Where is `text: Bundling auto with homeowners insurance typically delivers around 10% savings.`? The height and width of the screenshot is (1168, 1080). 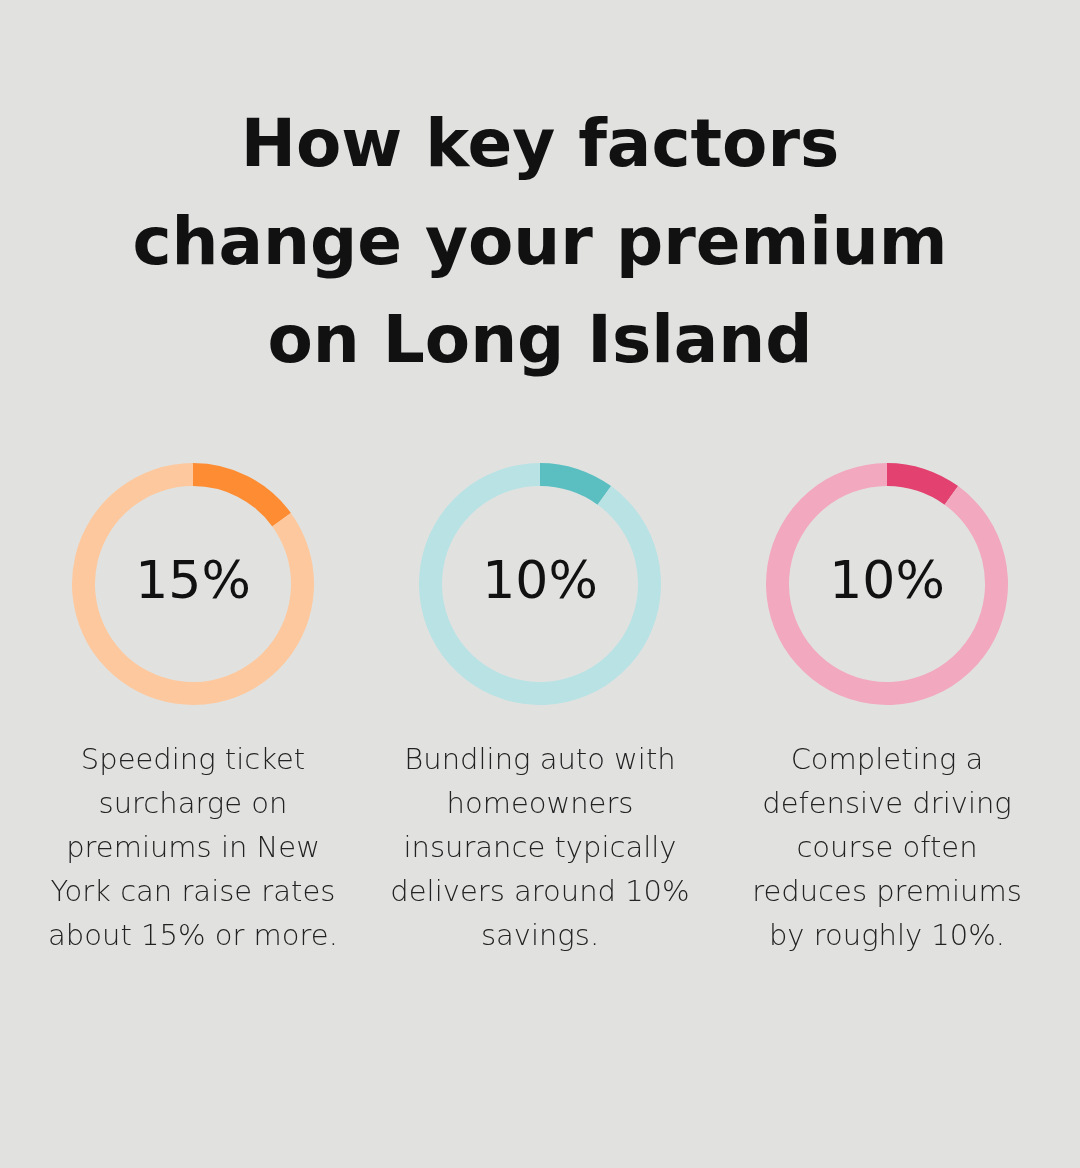
text: Bundling auto with homeowners insurance typically delivers around 10% savings. is located at coordinates (540, 847).